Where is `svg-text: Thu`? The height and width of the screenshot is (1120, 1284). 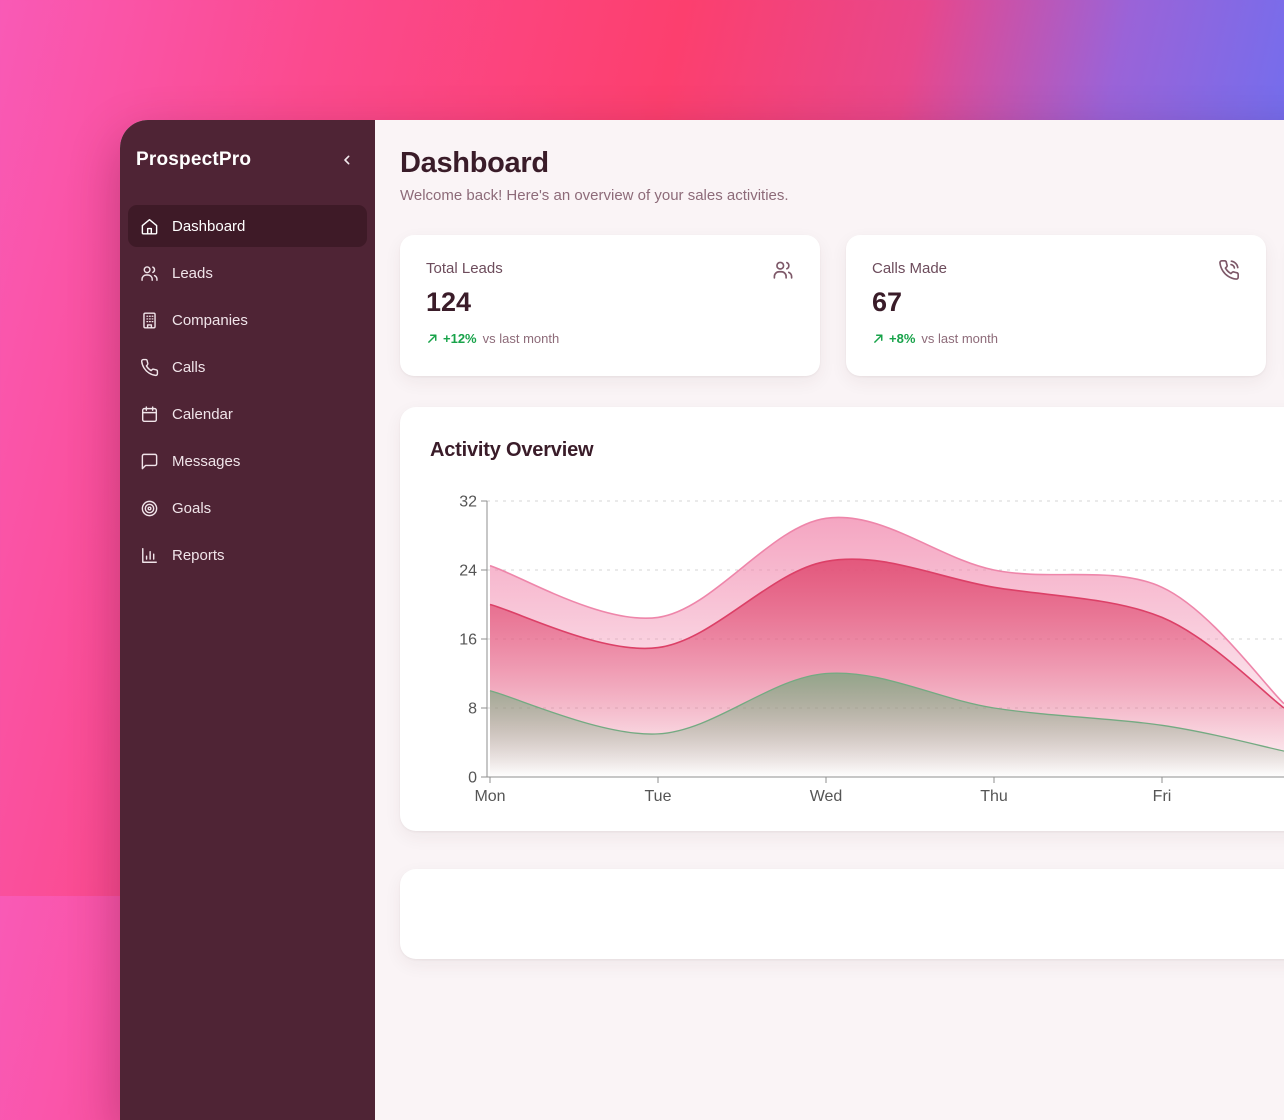 svg-text: Thu is located at coordinates (994, 796).